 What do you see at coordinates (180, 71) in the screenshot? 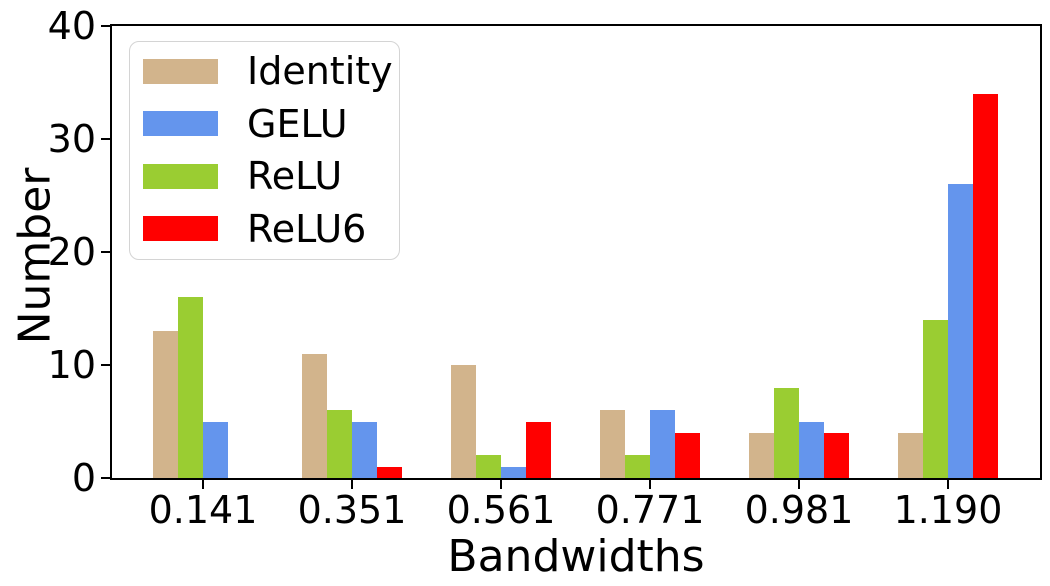
I see `legend-swatch-identity` at bounding box center [180, 71].